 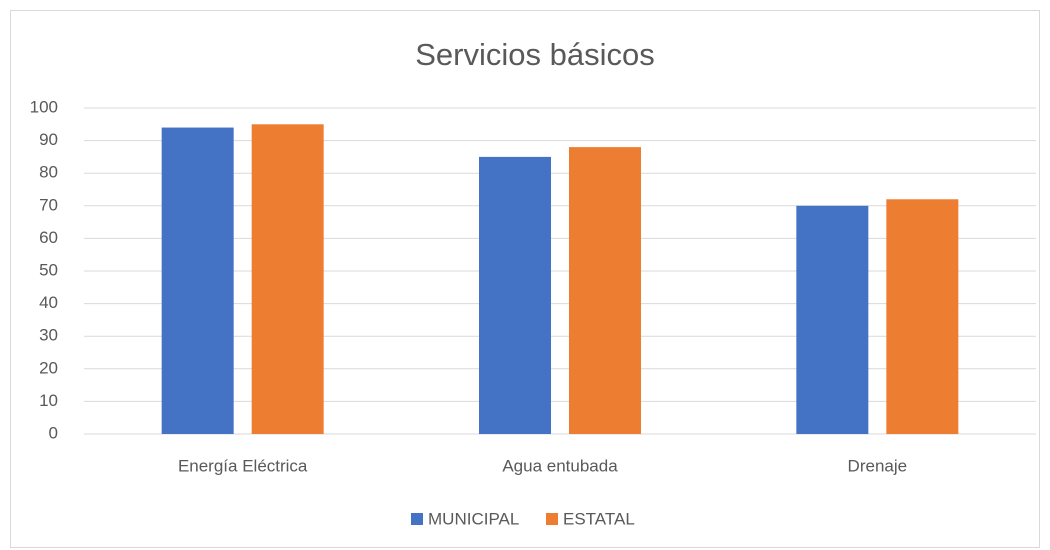 What do you see at coordinates (473, 518) in the screenshot?
I see `legend-label: MUNICIPAL` at bounding box center [473, 518].